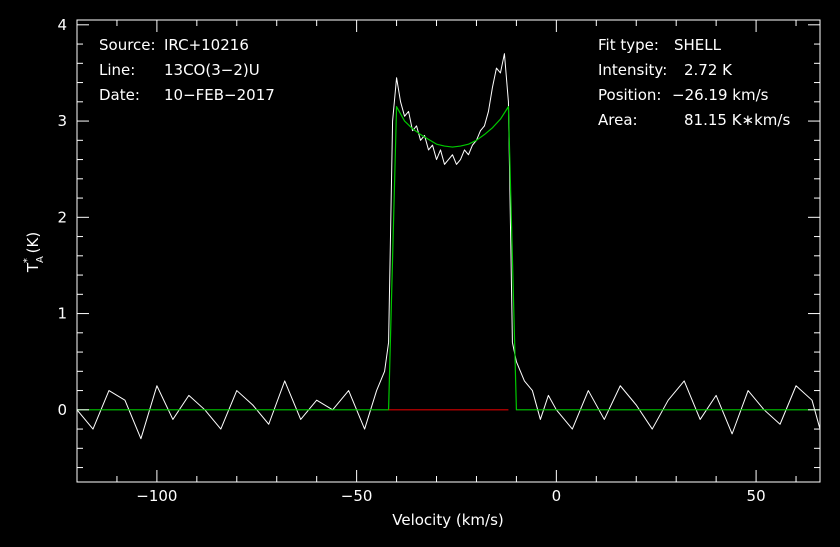 The width and height of the screenshot is (840, 547). What do you see at coordinates (698, 45) in the screenshot?
I see `info-fittype-value: SHELL` at bounding box center [698, 45].